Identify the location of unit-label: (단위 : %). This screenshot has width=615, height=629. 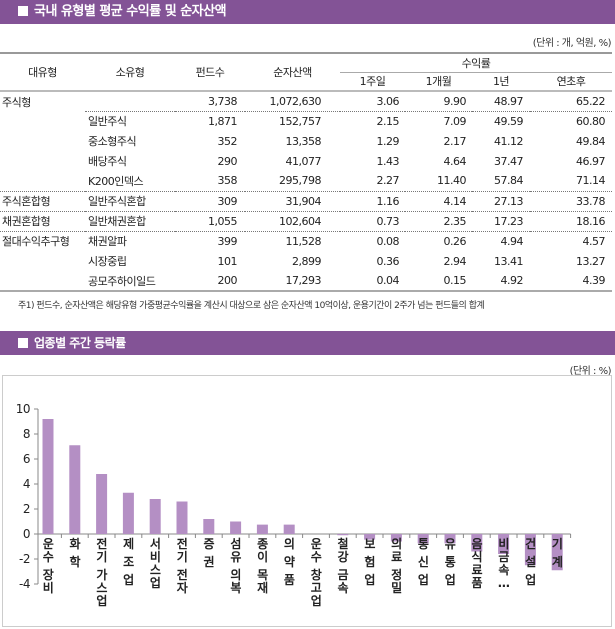
(590, 371).